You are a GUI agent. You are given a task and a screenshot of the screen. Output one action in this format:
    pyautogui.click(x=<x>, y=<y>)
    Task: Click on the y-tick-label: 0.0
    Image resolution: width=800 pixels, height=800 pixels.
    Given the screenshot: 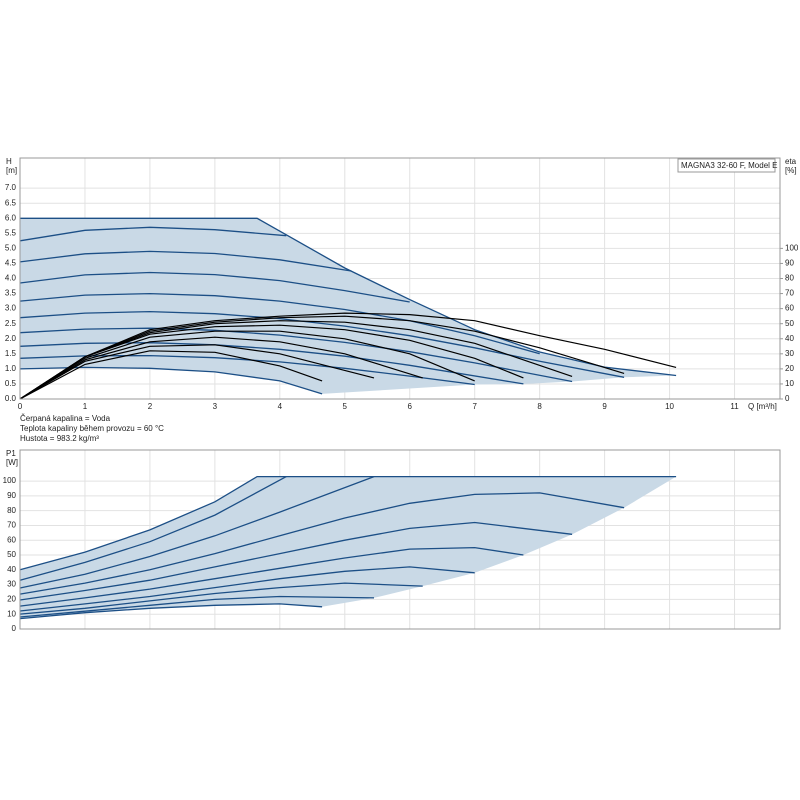 What is the action you would take?
    pyautogui.click(x=11, y=398)
    